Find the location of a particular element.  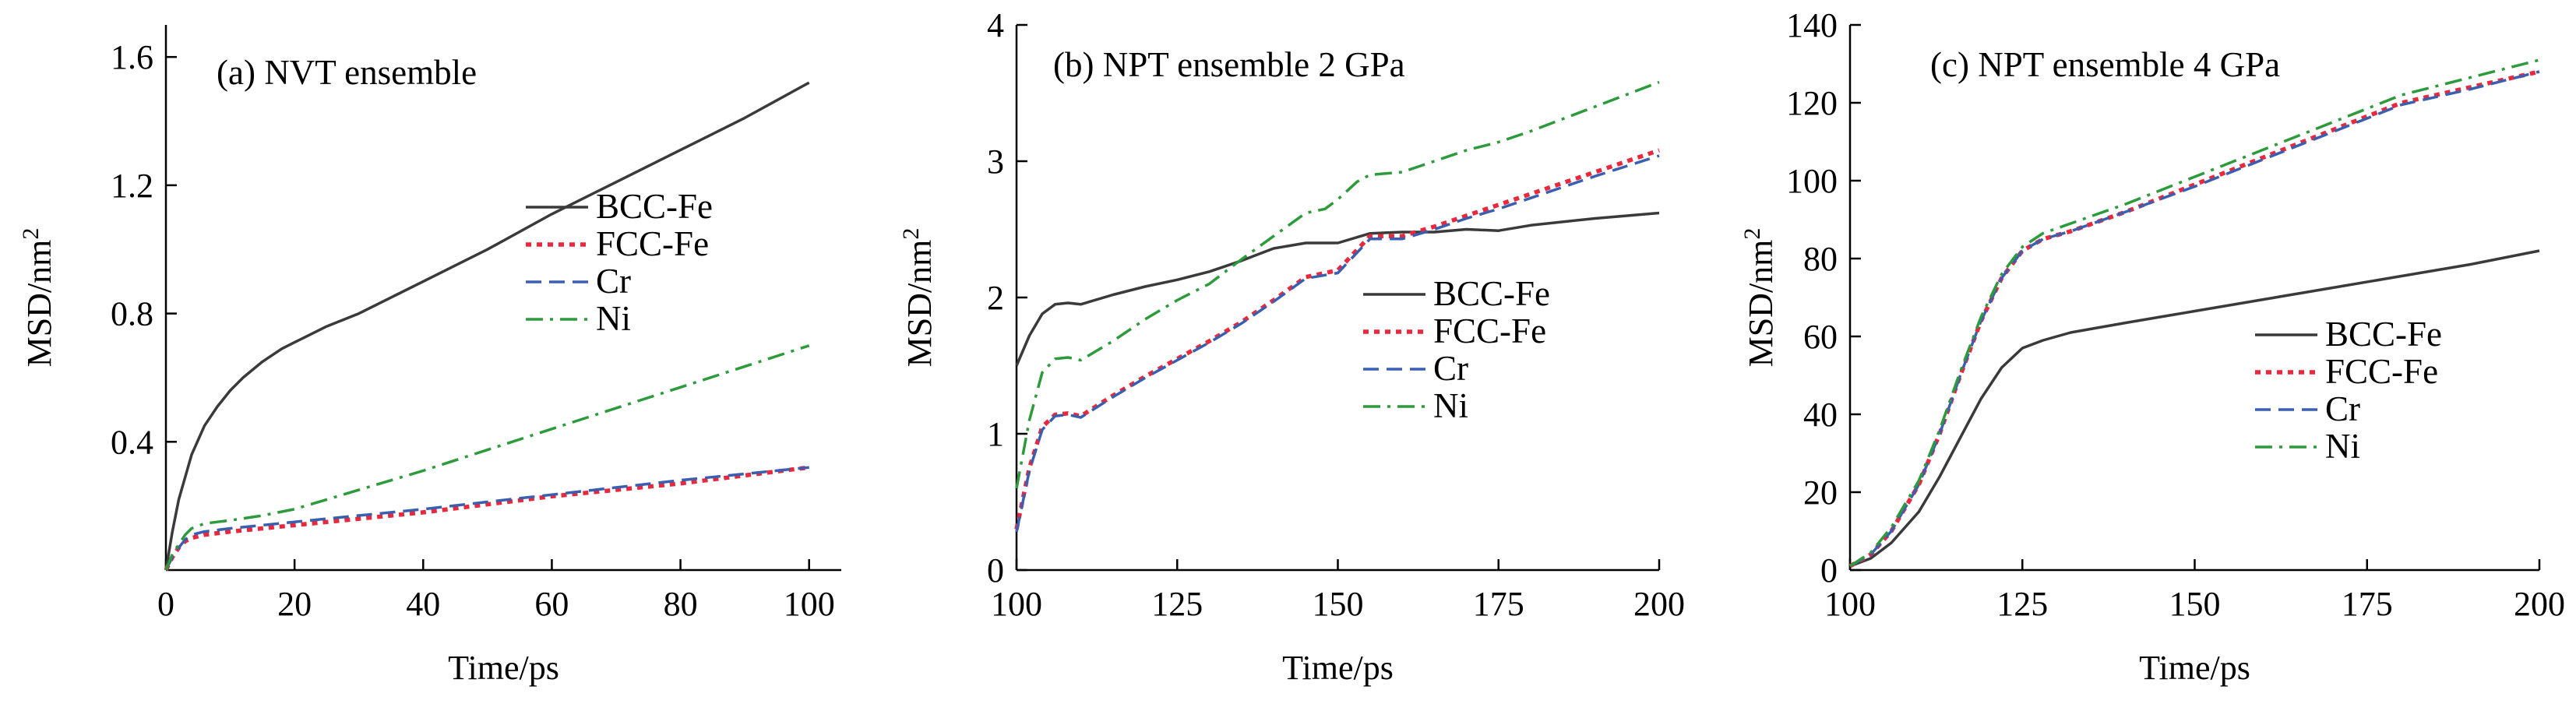

y-tick-label: 140 is located at coordinates (1812, 25).